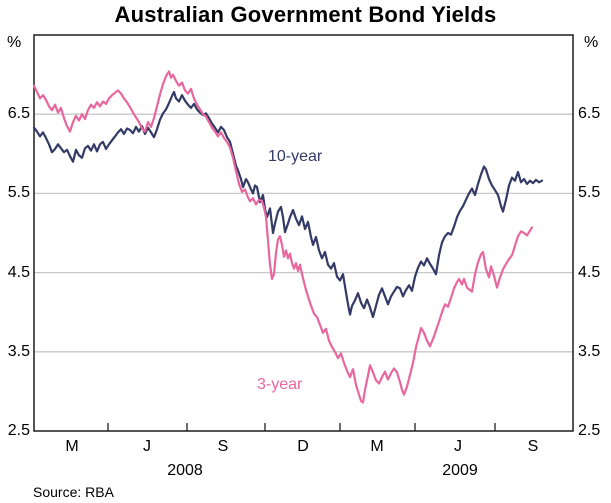 Image resolution: width=611 pixels, height=503 pixels. What do you see at coordinates (185, 470) in the screenshot?
I see `x-axis-year-label: 2008` at bounding box center [185, 470].